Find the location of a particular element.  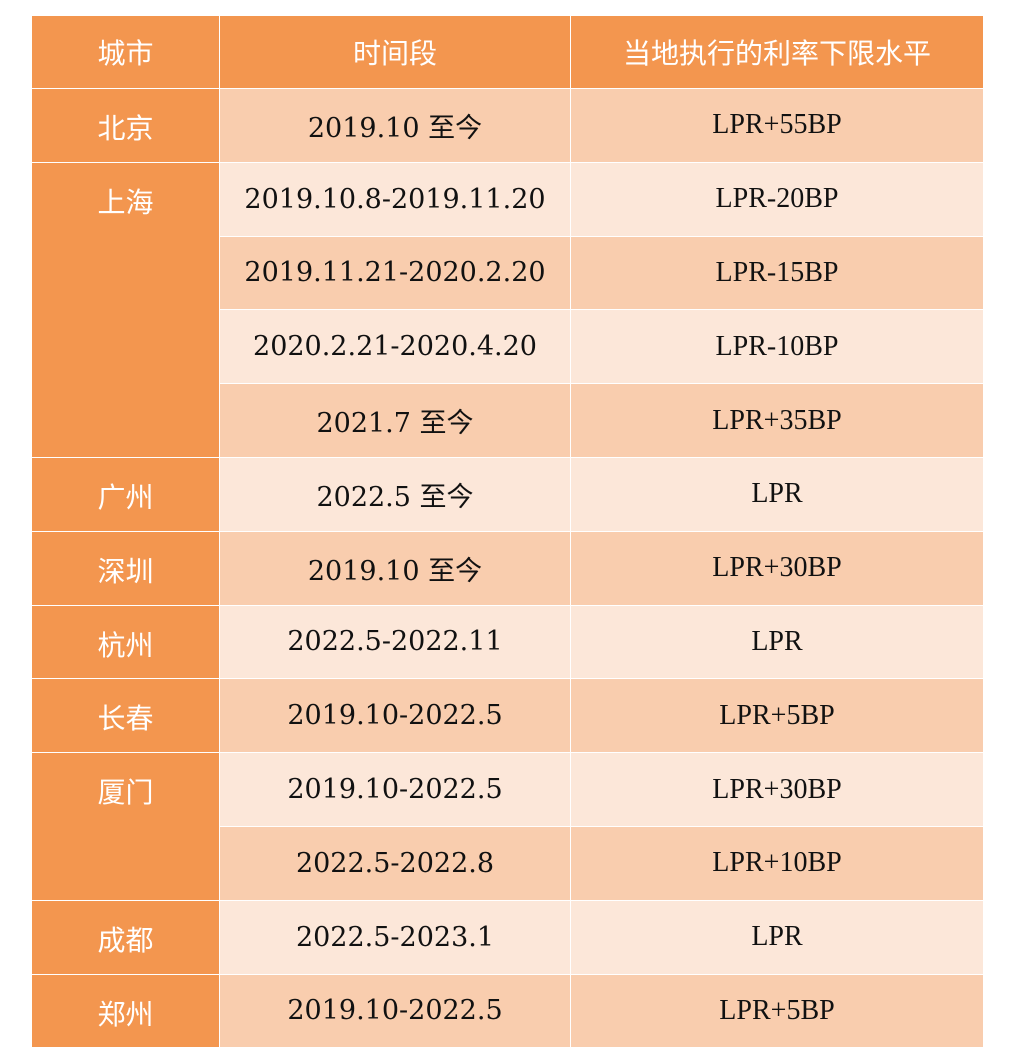

city-cell: 广州 is located at coordinates (125, 494).